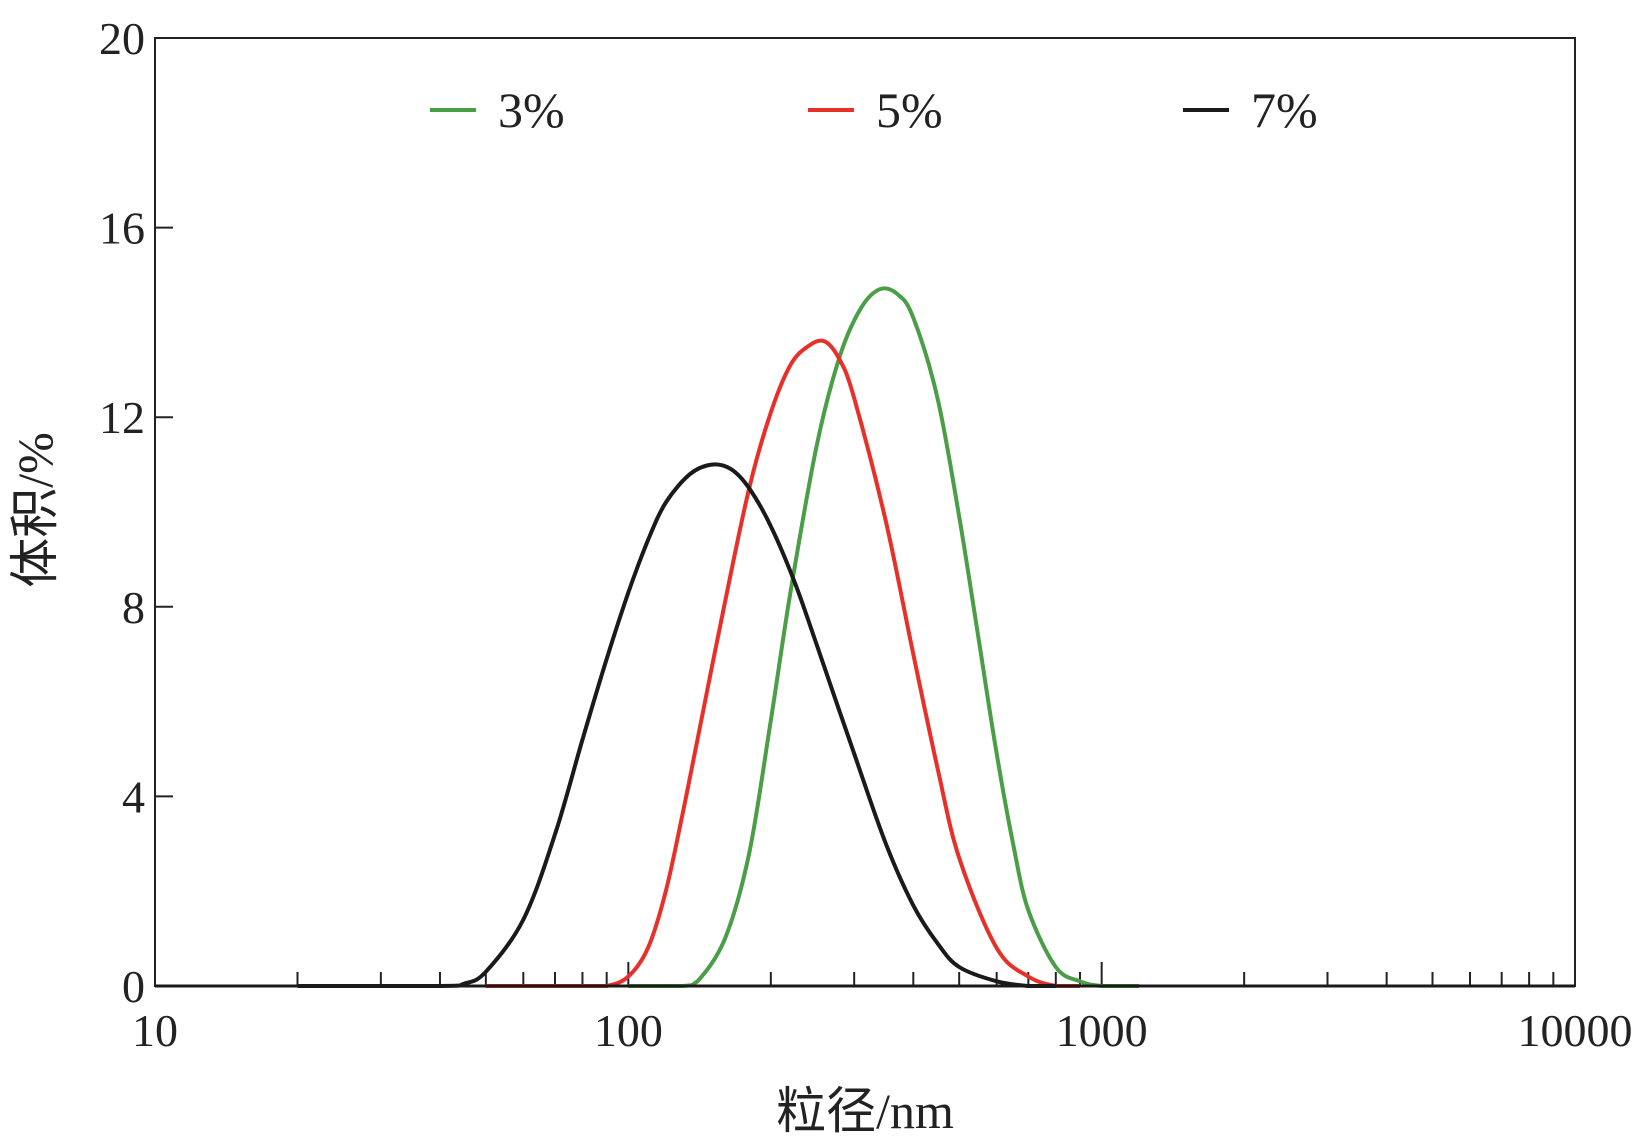 The image size is (1650, 1146). What do you see at coordinates (628, 1030) in the screenshot?
I see `x-tick-label: 100` at bounding box center [628, 1030].